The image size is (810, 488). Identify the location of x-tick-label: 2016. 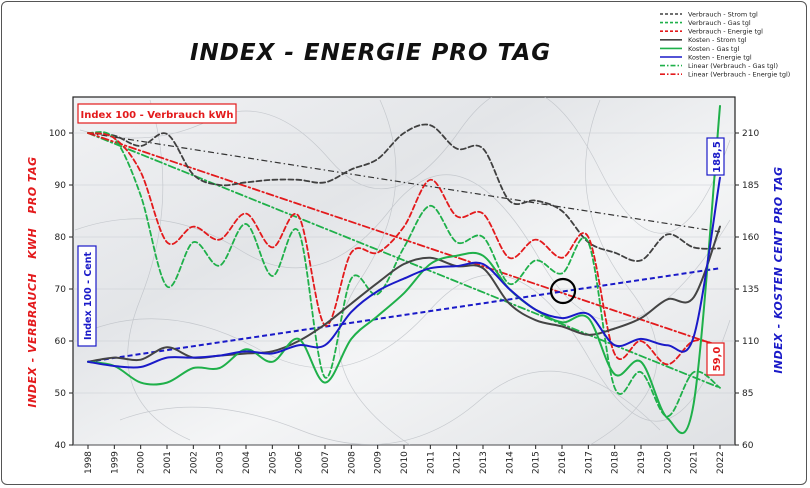
(563, 462).